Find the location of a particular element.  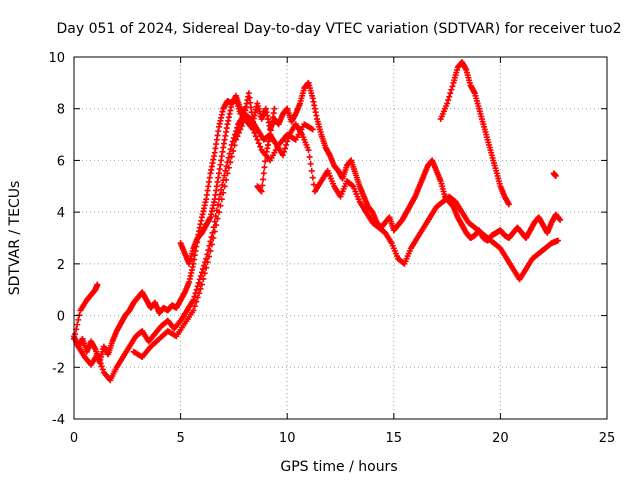

series-track-e is located at coordinates (212, 181).